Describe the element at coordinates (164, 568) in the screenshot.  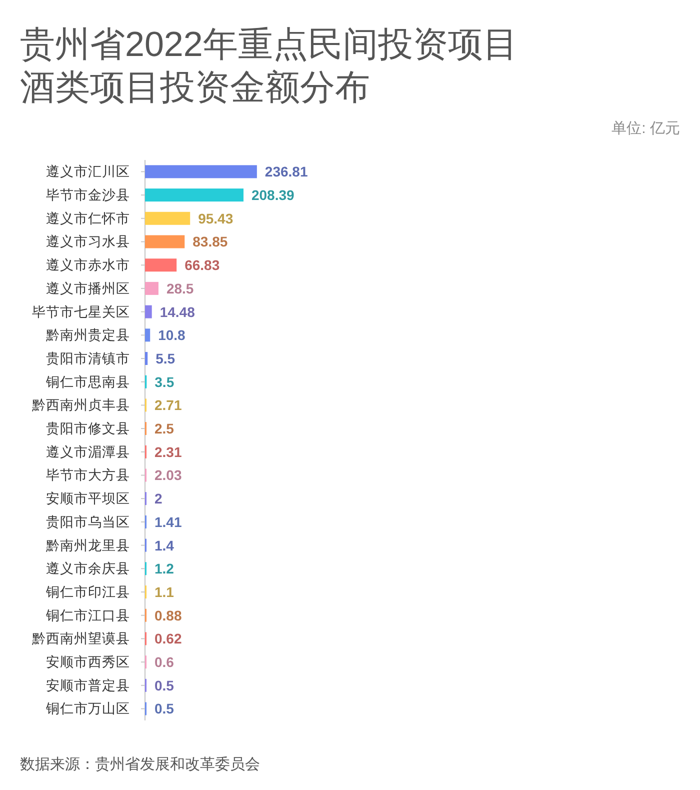
I see `data-label: 1.2` at that location.